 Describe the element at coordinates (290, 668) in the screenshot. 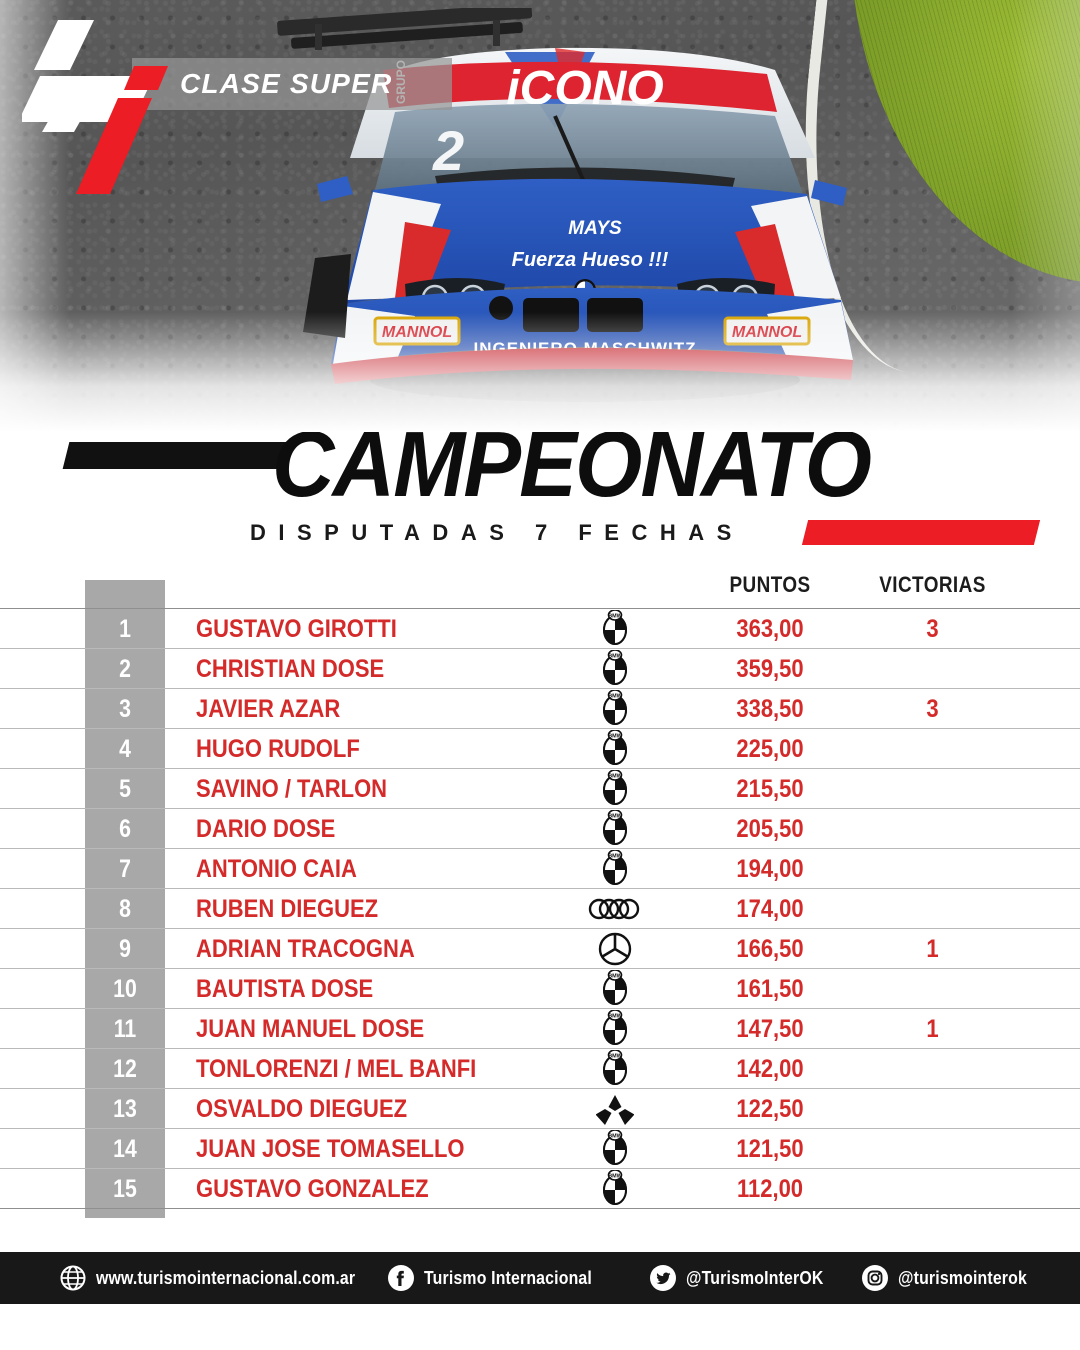

I see `row-driver-name: CHRISTIAN DOSE` at that location.